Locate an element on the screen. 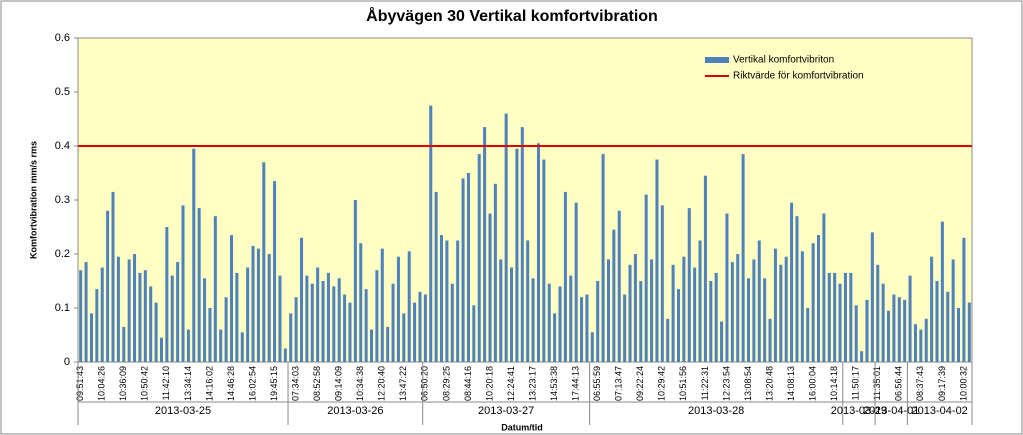 Image resolution: width=1023 pixels, height=435 pixels. x-tick-label: 09:14:09 is located at coordinates (339, 383).